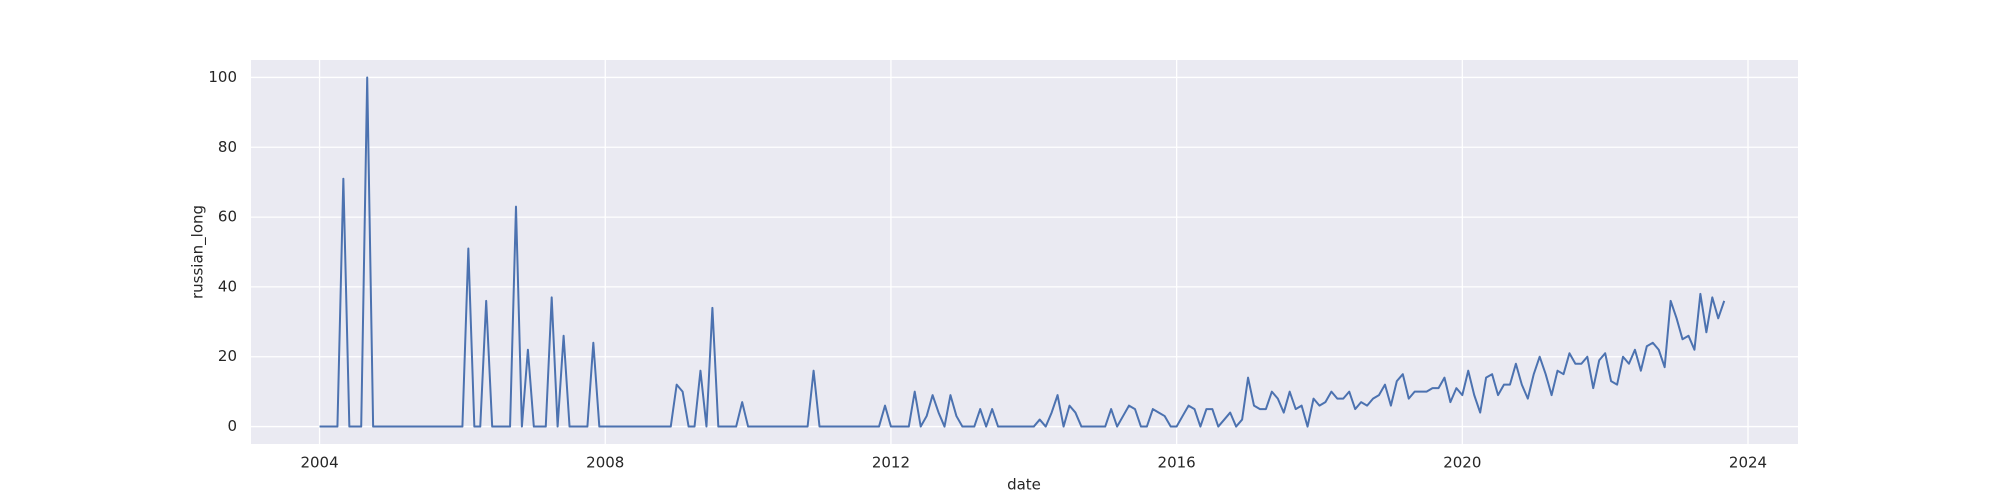 This screenshot has height=500, width=2000. Describe the element at coordinates (1748, 463) in the screenshot. I see `x-tick-label: 2024` at that location.